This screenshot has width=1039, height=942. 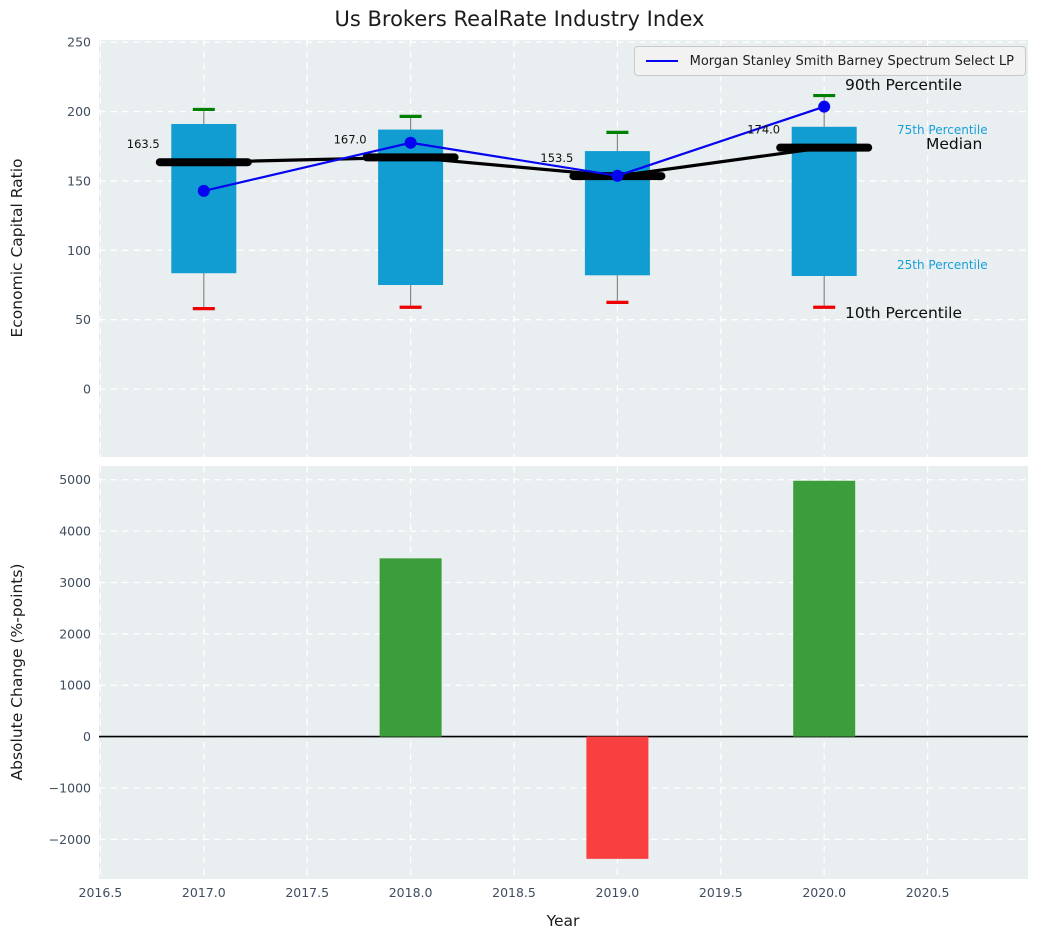 What do you see at coordinates (763, 130) in the screenshot?
I see `median-value-label-2020: 174.0` at bounding box center [763, 130].